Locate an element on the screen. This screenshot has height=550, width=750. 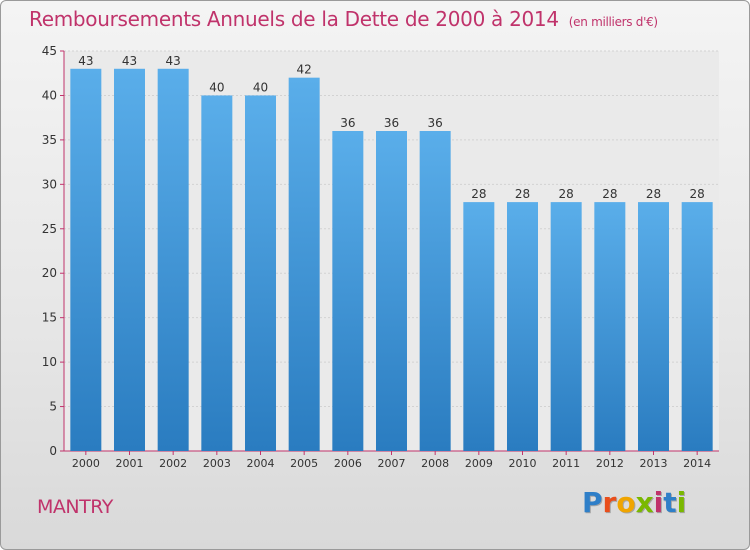
logo-letter: x is located at coordinates (644, 502).